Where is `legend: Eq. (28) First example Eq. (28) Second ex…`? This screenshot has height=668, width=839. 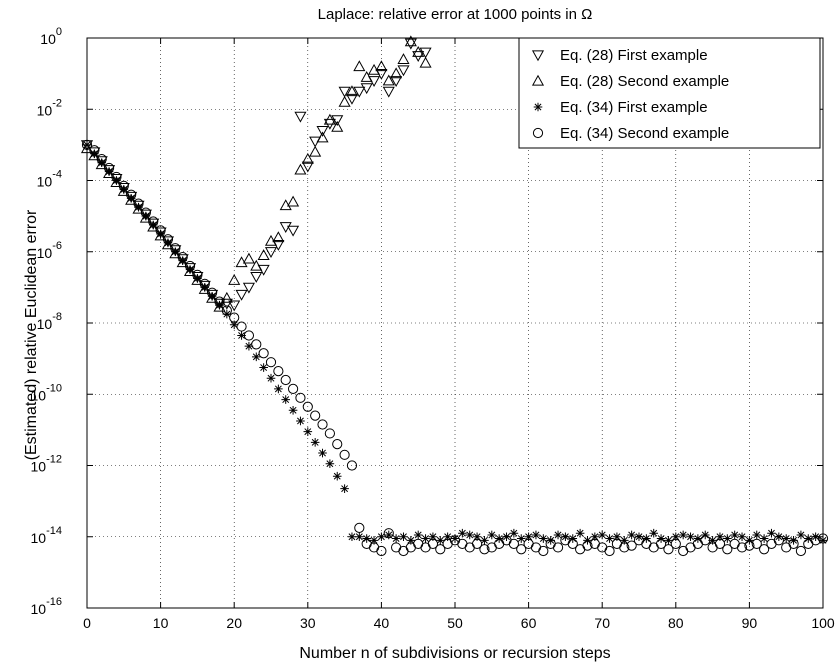 legend: Eq. (28) First example Eq. (28) Second ex… is located at coordinates (669, 93).